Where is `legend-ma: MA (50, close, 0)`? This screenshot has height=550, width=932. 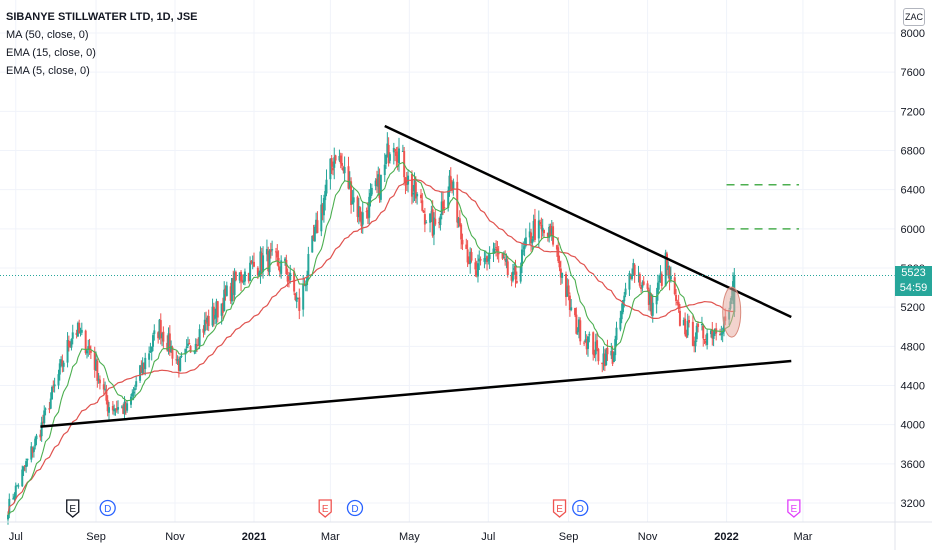 legend-ma: MA (50, close, 0) is located at coordinates (47, 35).